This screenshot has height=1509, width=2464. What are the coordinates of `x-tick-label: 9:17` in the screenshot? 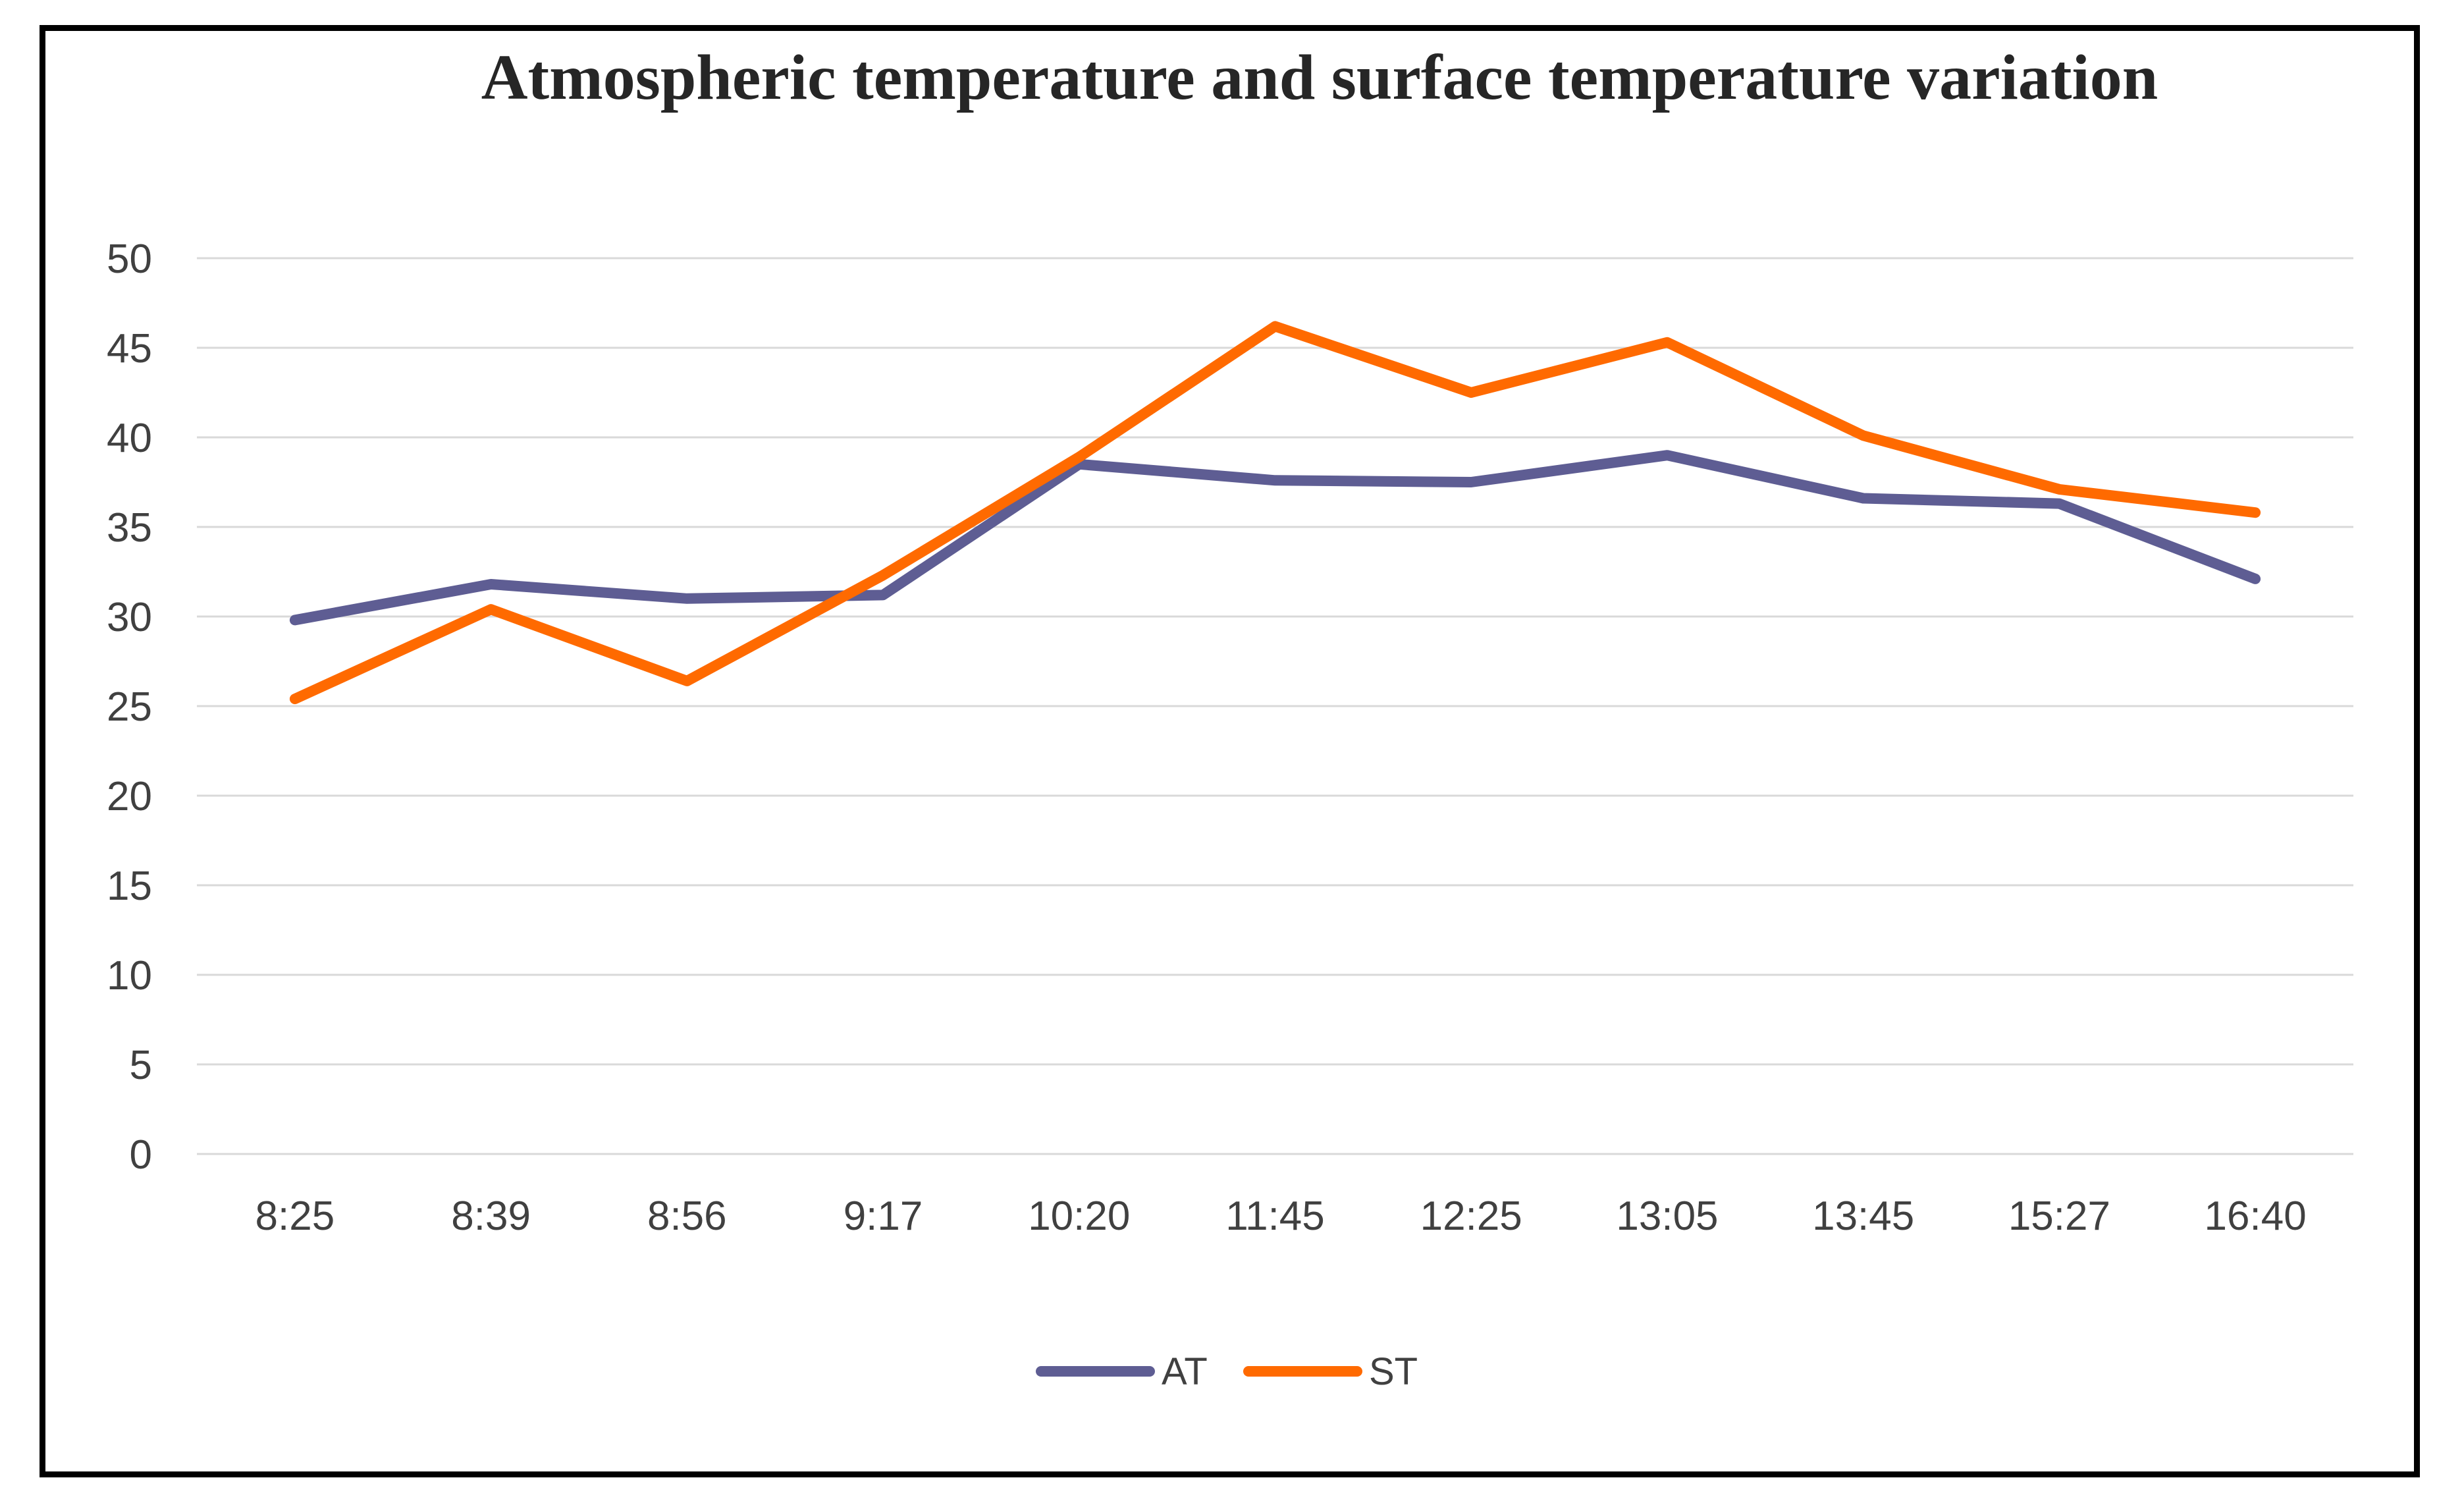 It's located at (883, 1216).